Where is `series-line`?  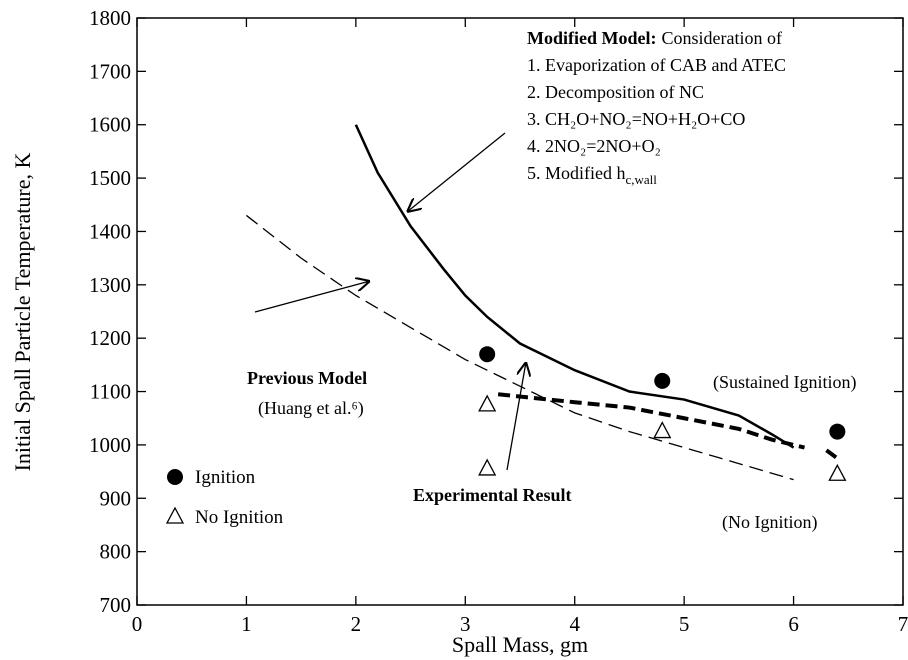 series-line is located at coordinates (668, 426).